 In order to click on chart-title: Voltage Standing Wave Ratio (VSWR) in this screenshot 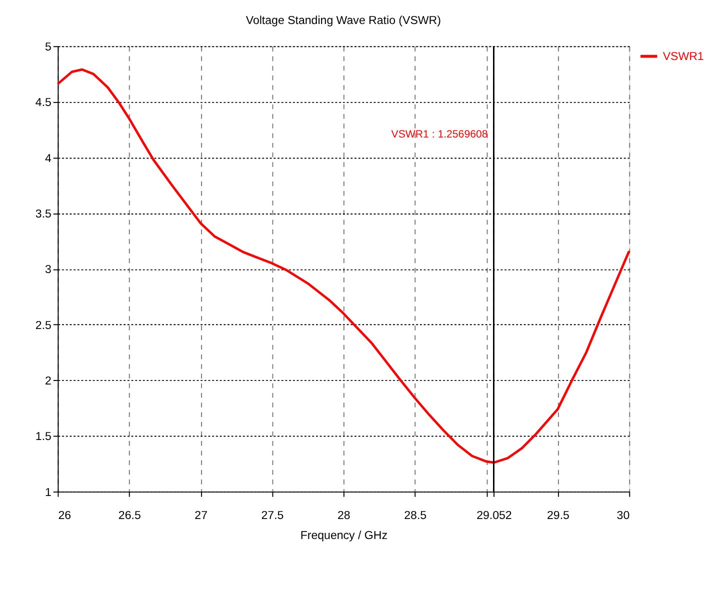, I will do `click(344, 21)`.